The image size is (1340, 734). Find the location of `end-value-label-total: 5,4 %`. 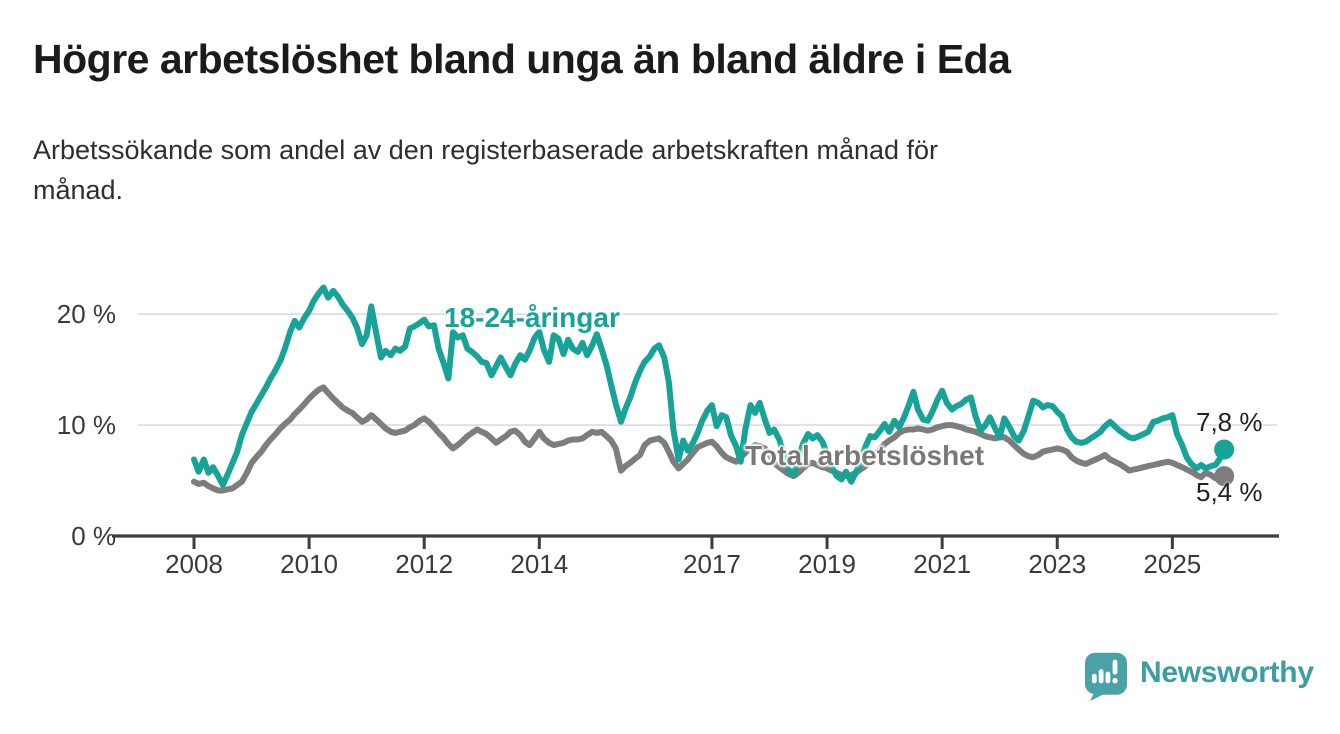

end-value-label-total: 5,4 % is located at coordinates (1229, 492).